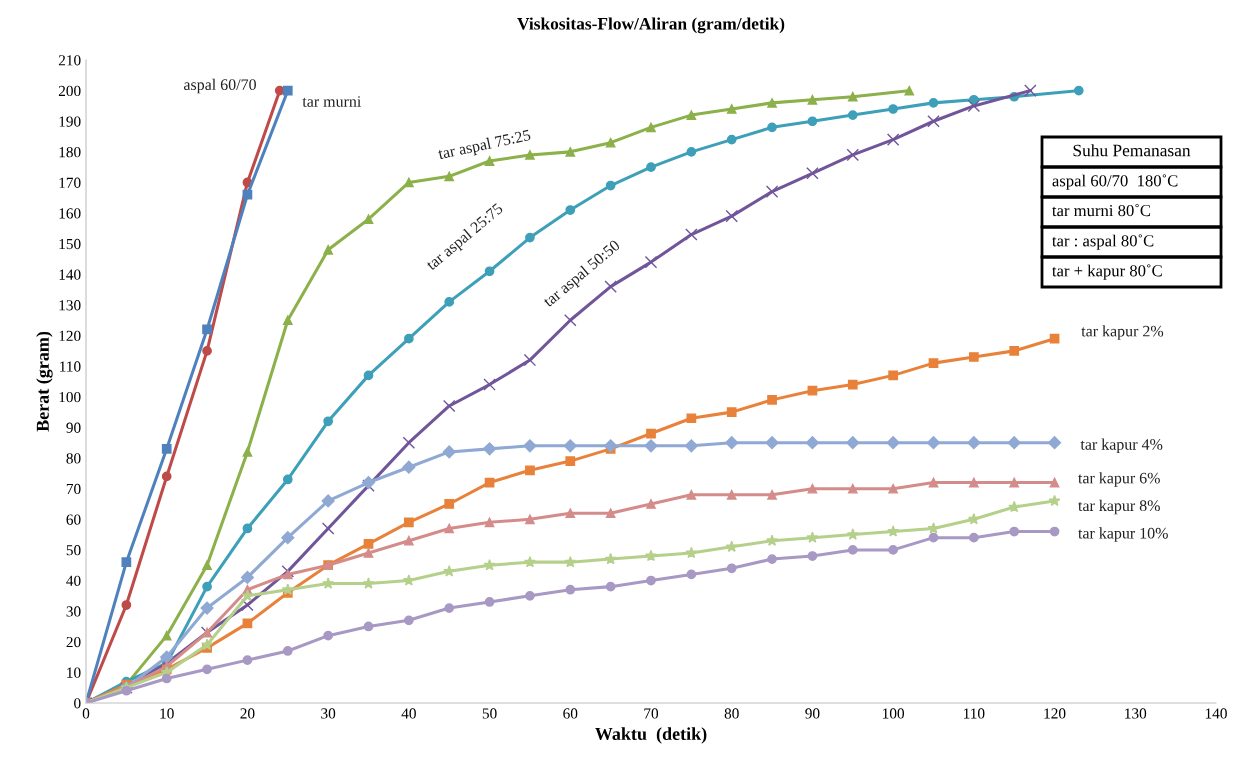 The image size is (1239, 765). Describe the element at coordinates (894, 713) in the screenshot. I see `x-tick-label: 100` at that location.